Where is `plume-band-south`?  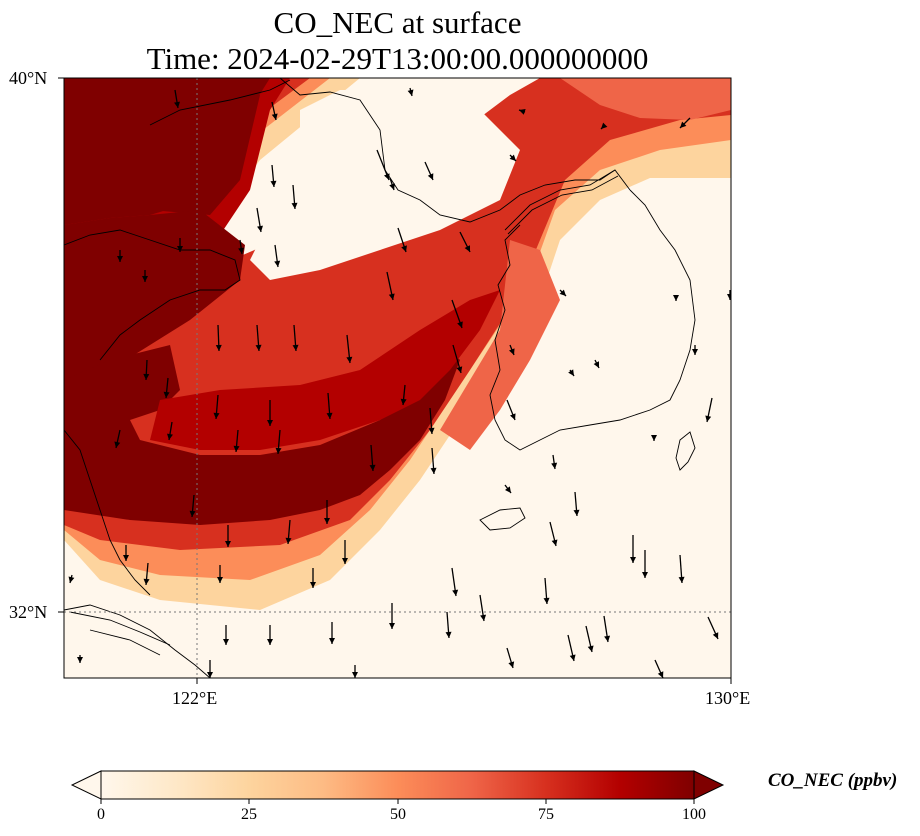
plume-band-south is located at coordinates (262, 435).